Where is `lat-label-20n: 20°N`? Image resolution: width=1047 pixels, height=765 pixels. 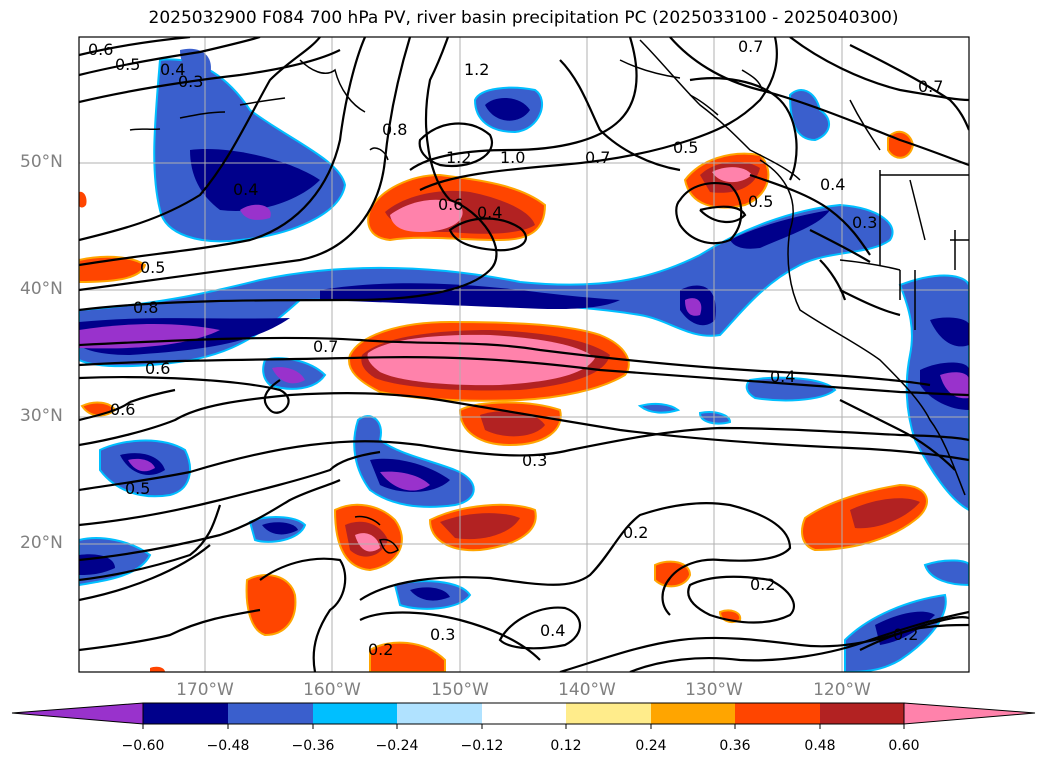
lat-label-20n: 20°N is located at coordinates (41, 543).